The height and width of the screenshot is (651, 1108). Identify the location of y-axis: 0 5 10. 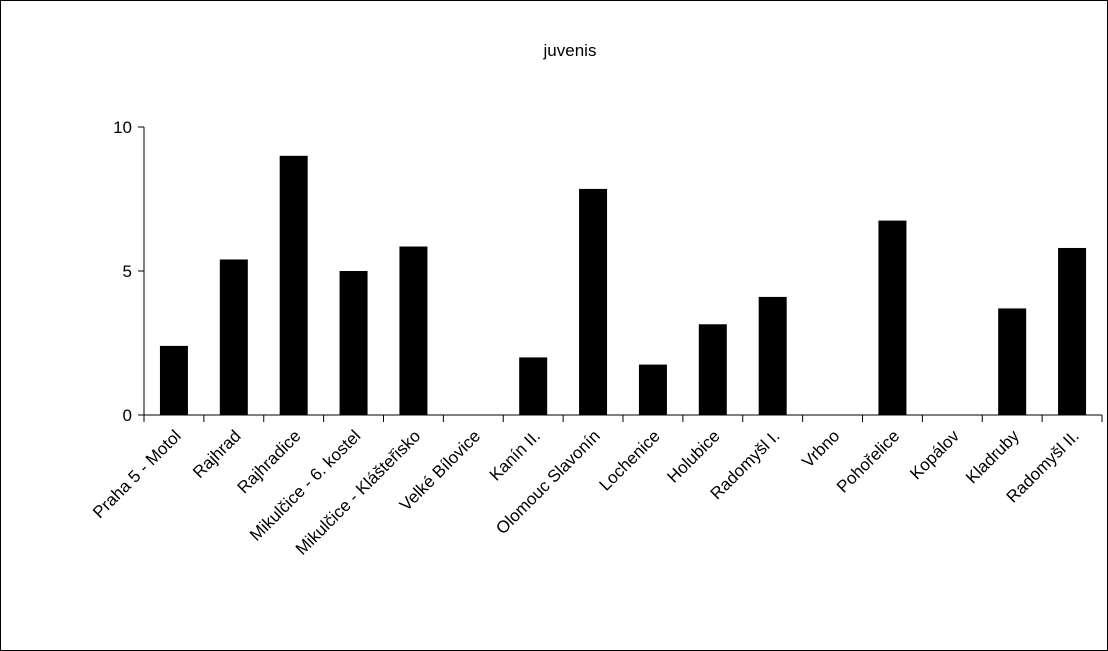
(129, 271).